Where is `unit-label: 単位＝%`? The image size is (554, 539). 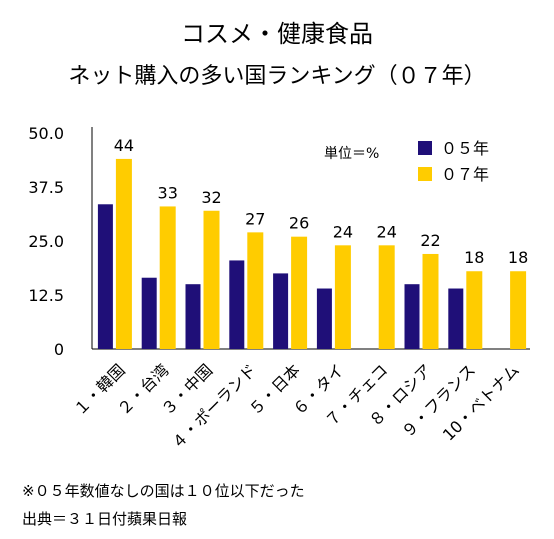 unit-label: 単位＝% is located at coordinates (351, 154).